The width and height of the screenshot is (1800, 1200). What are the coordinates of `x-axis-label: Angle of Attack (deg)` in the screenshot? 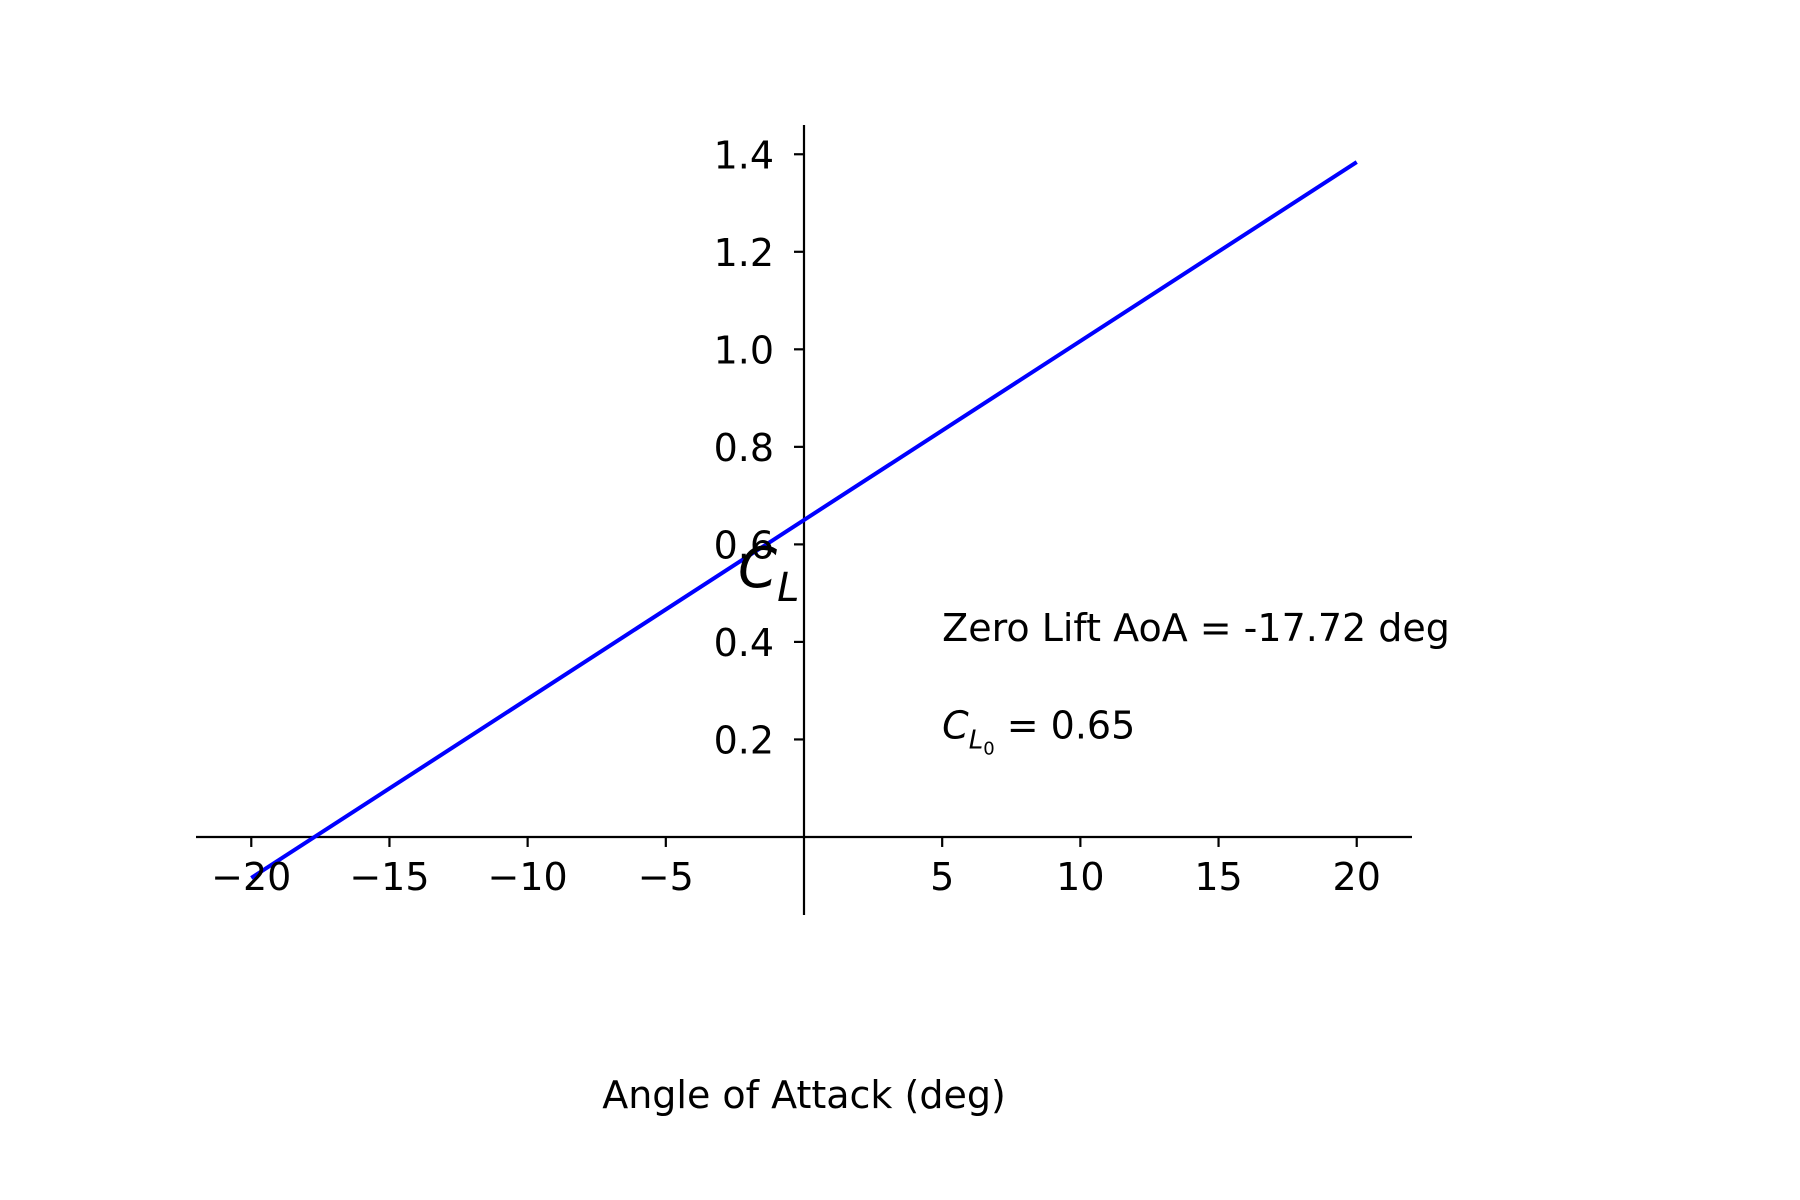 It's located at (804, 1095).